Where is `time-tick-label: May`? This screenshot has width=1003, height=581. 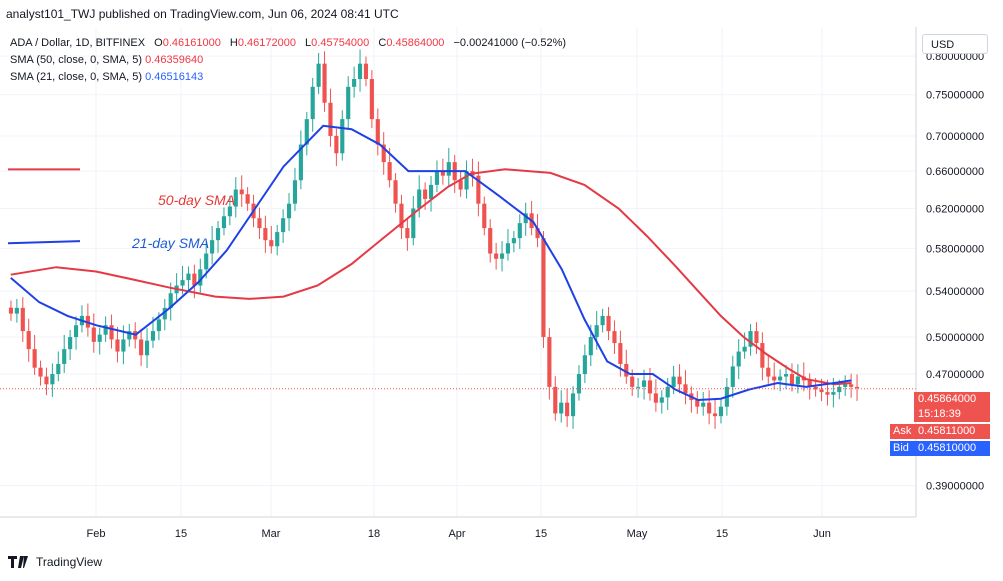
time-tick-label: May is located at coordinates (637, 534).